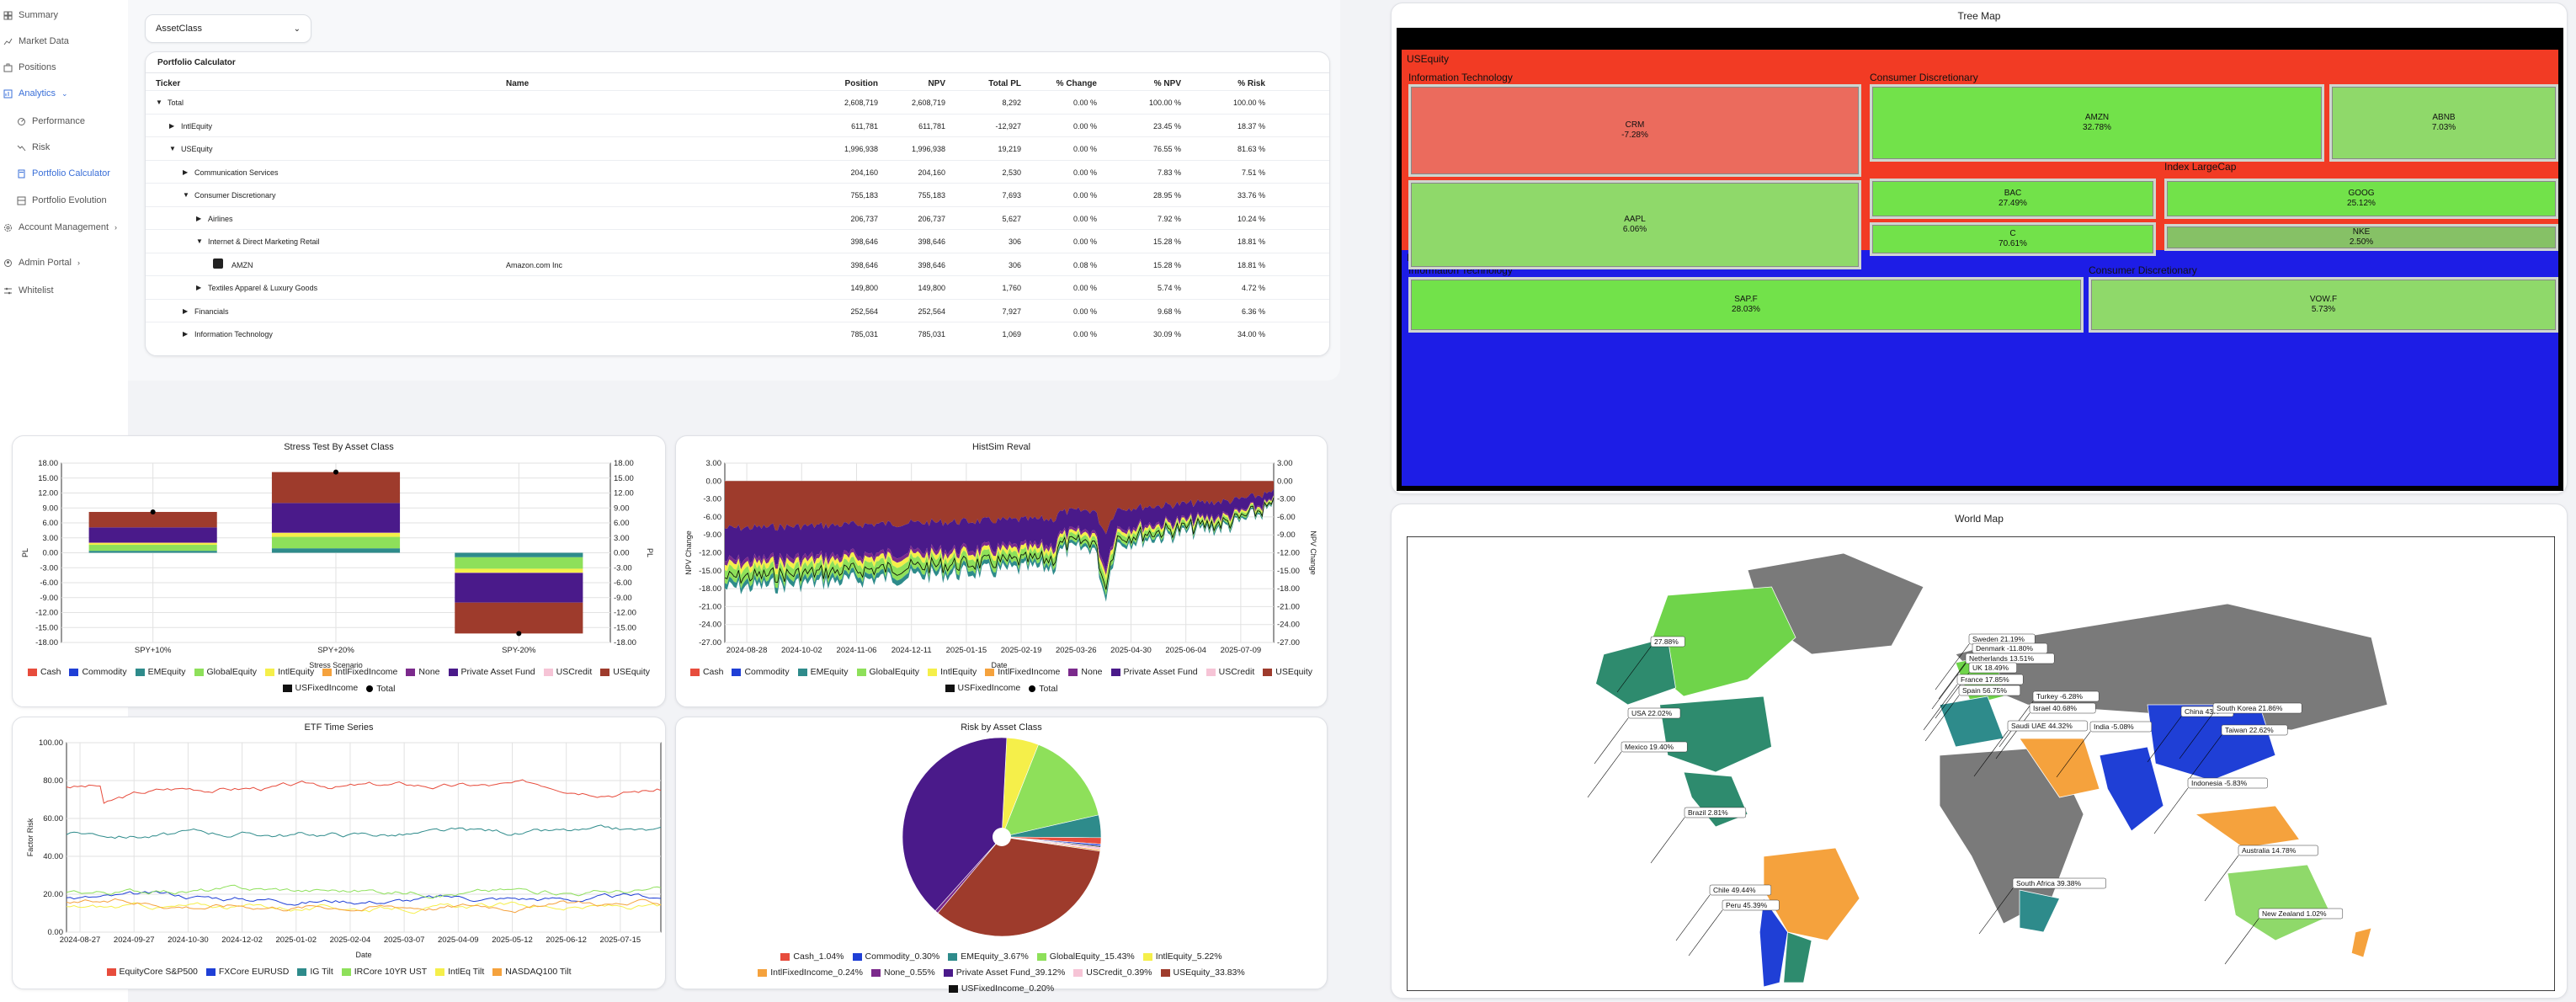 The image size is (2576, 1002). I want to click on country-label: Brazil 2.81%, so click(1698, 836).